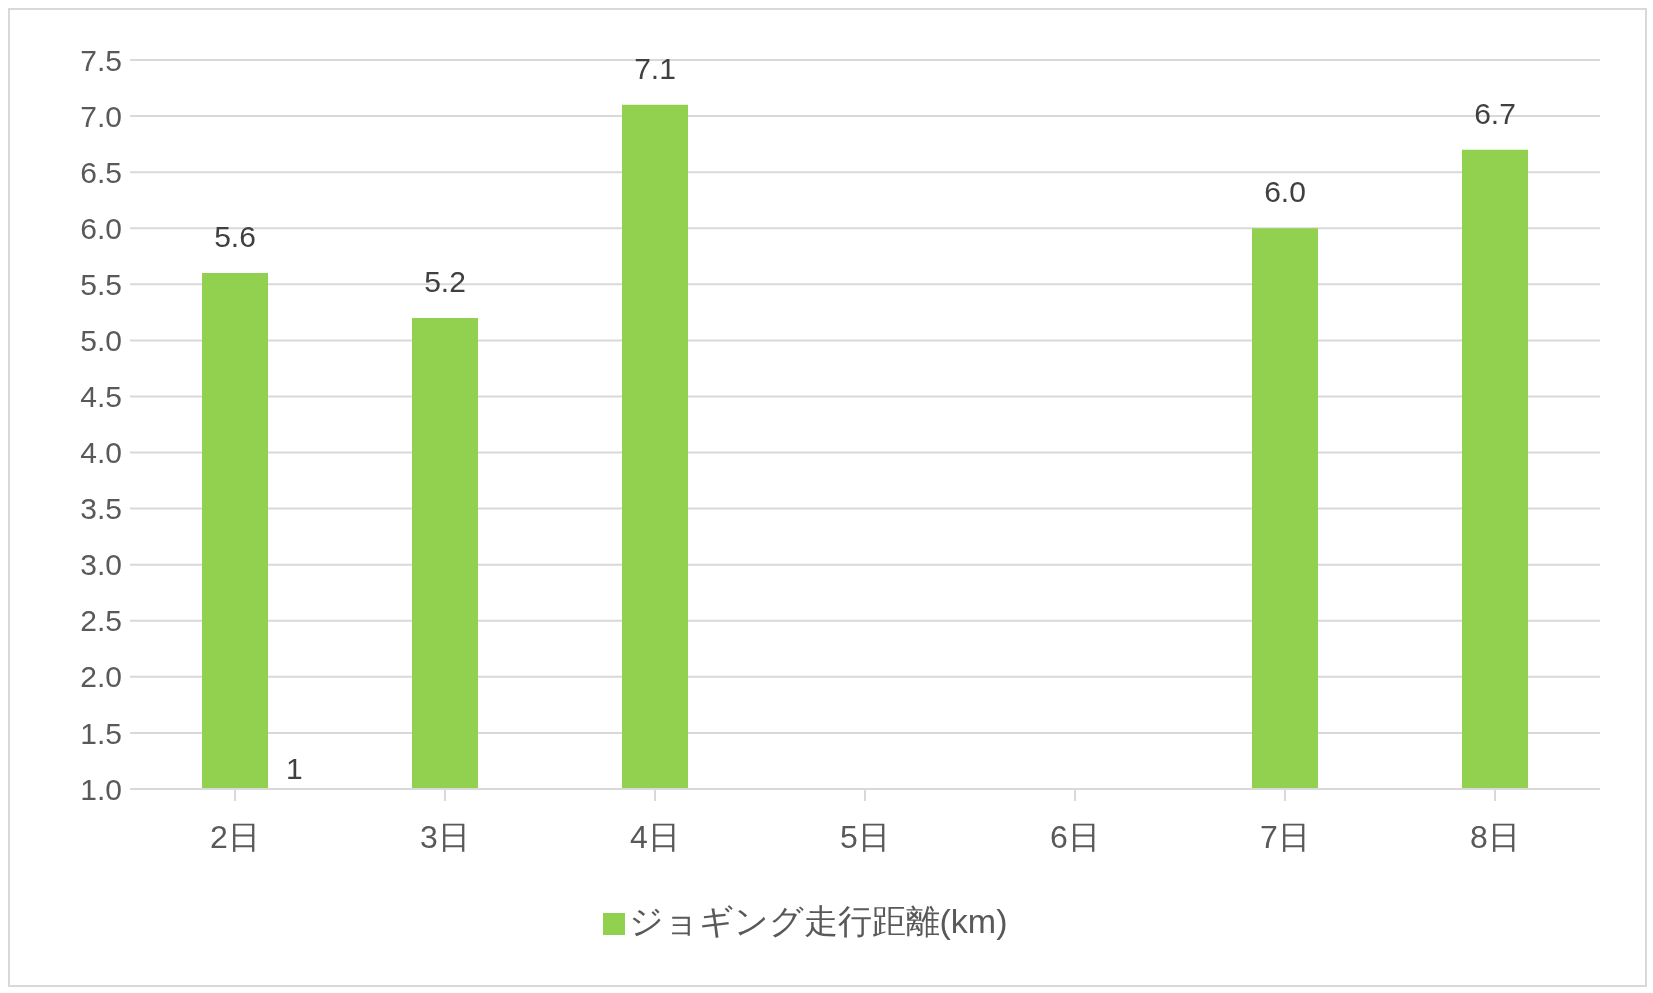 The image size is (1653, 993). What do you see at coordinates (101, 733) in the screenshot?
I see `y-tick-label: 1.5` at bounding box center [101, 733].